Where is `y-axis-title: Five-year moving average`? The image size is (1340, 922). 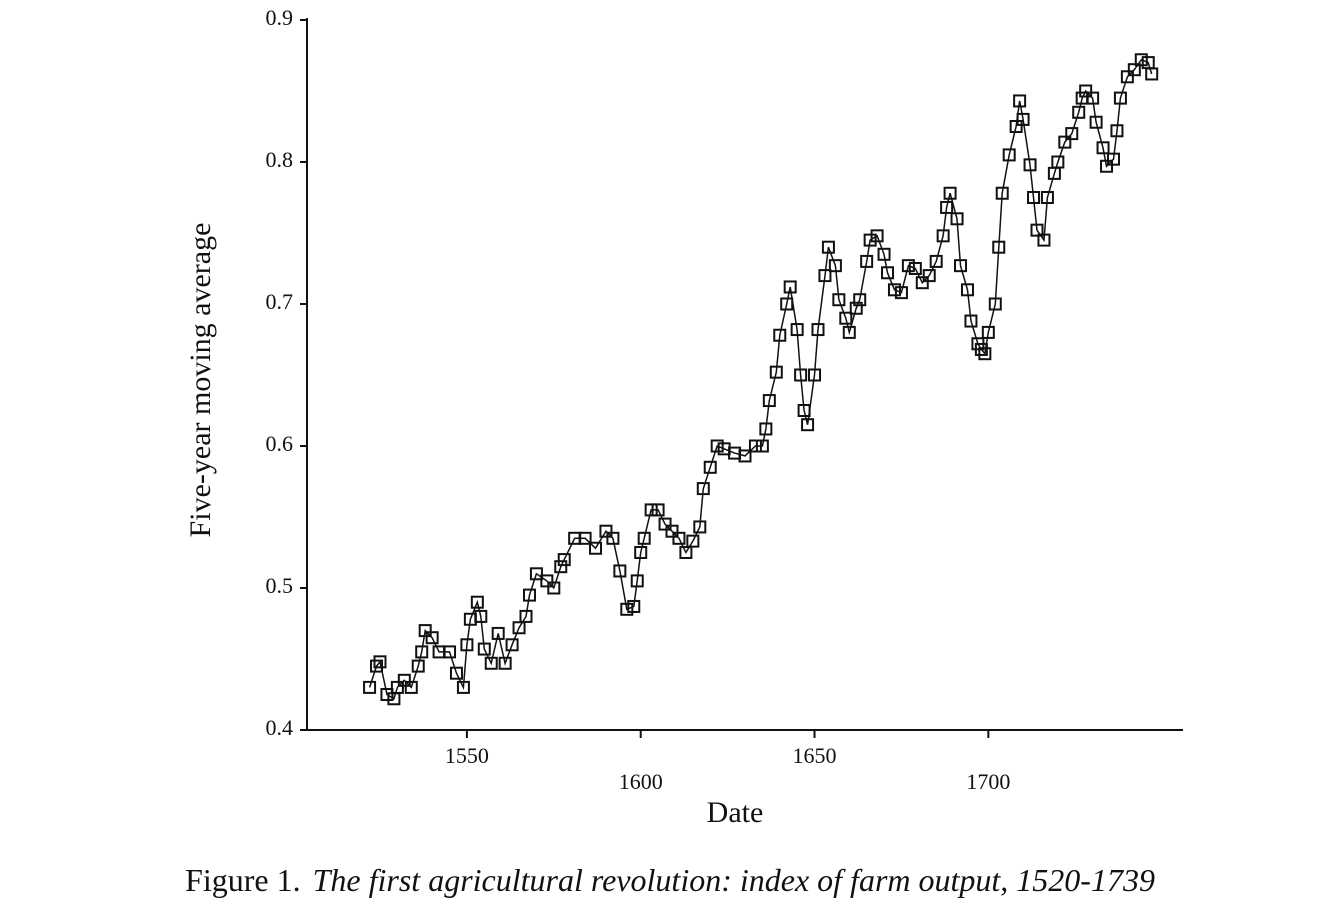
y-axis-title: Five-year moving average is located at coordinates (200, 380).